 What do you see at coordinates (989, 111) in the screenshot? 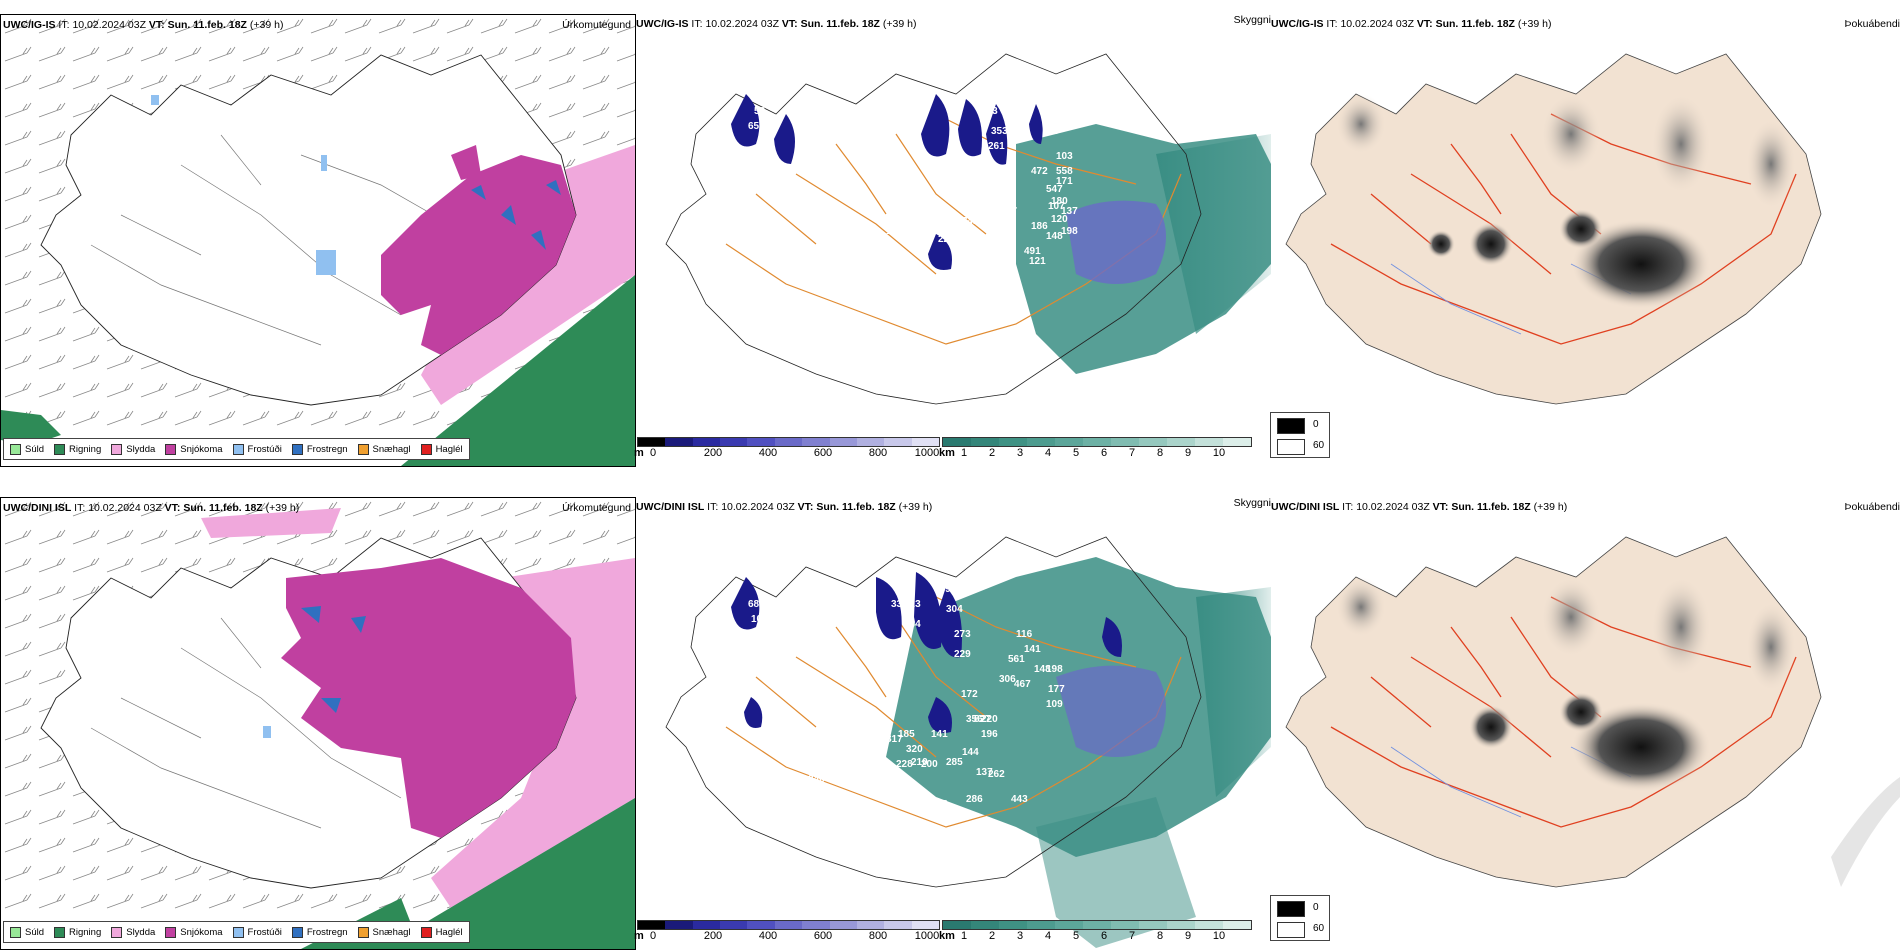
I see `cloud-ceiling-label: 313` at bounding box center [989, 111].